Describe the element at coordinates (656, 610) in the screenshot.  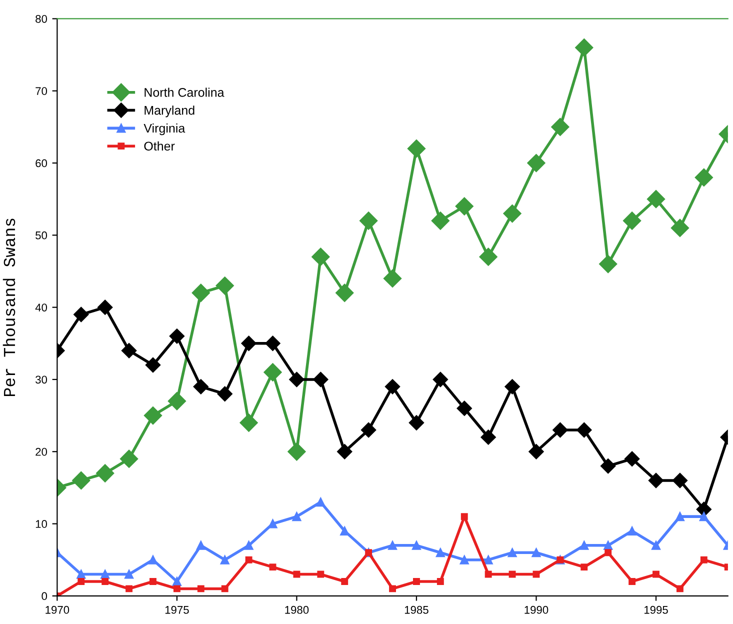
I see `x-tick-label: 1995` at that location.